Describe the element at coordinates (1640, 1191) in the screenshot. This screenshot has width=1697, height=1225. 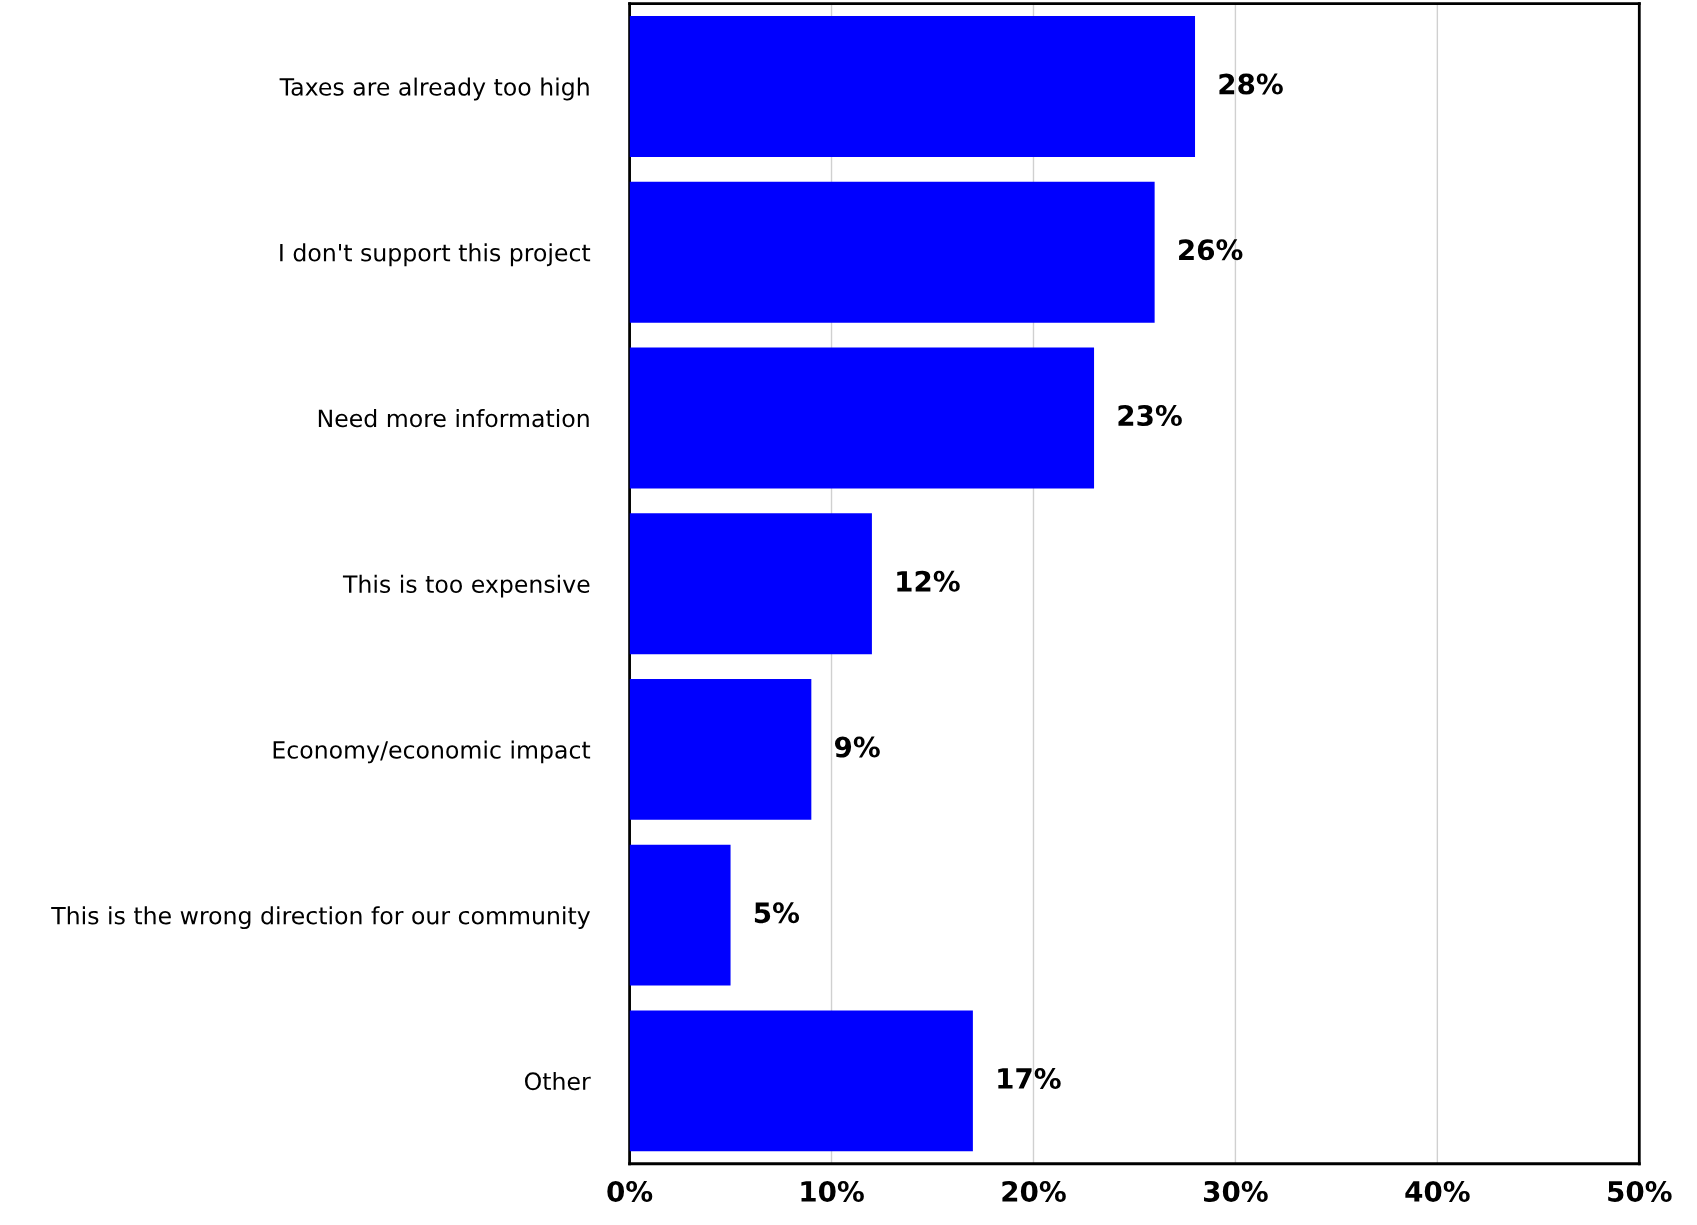
I see `x-tick-label: 50%` at that location.